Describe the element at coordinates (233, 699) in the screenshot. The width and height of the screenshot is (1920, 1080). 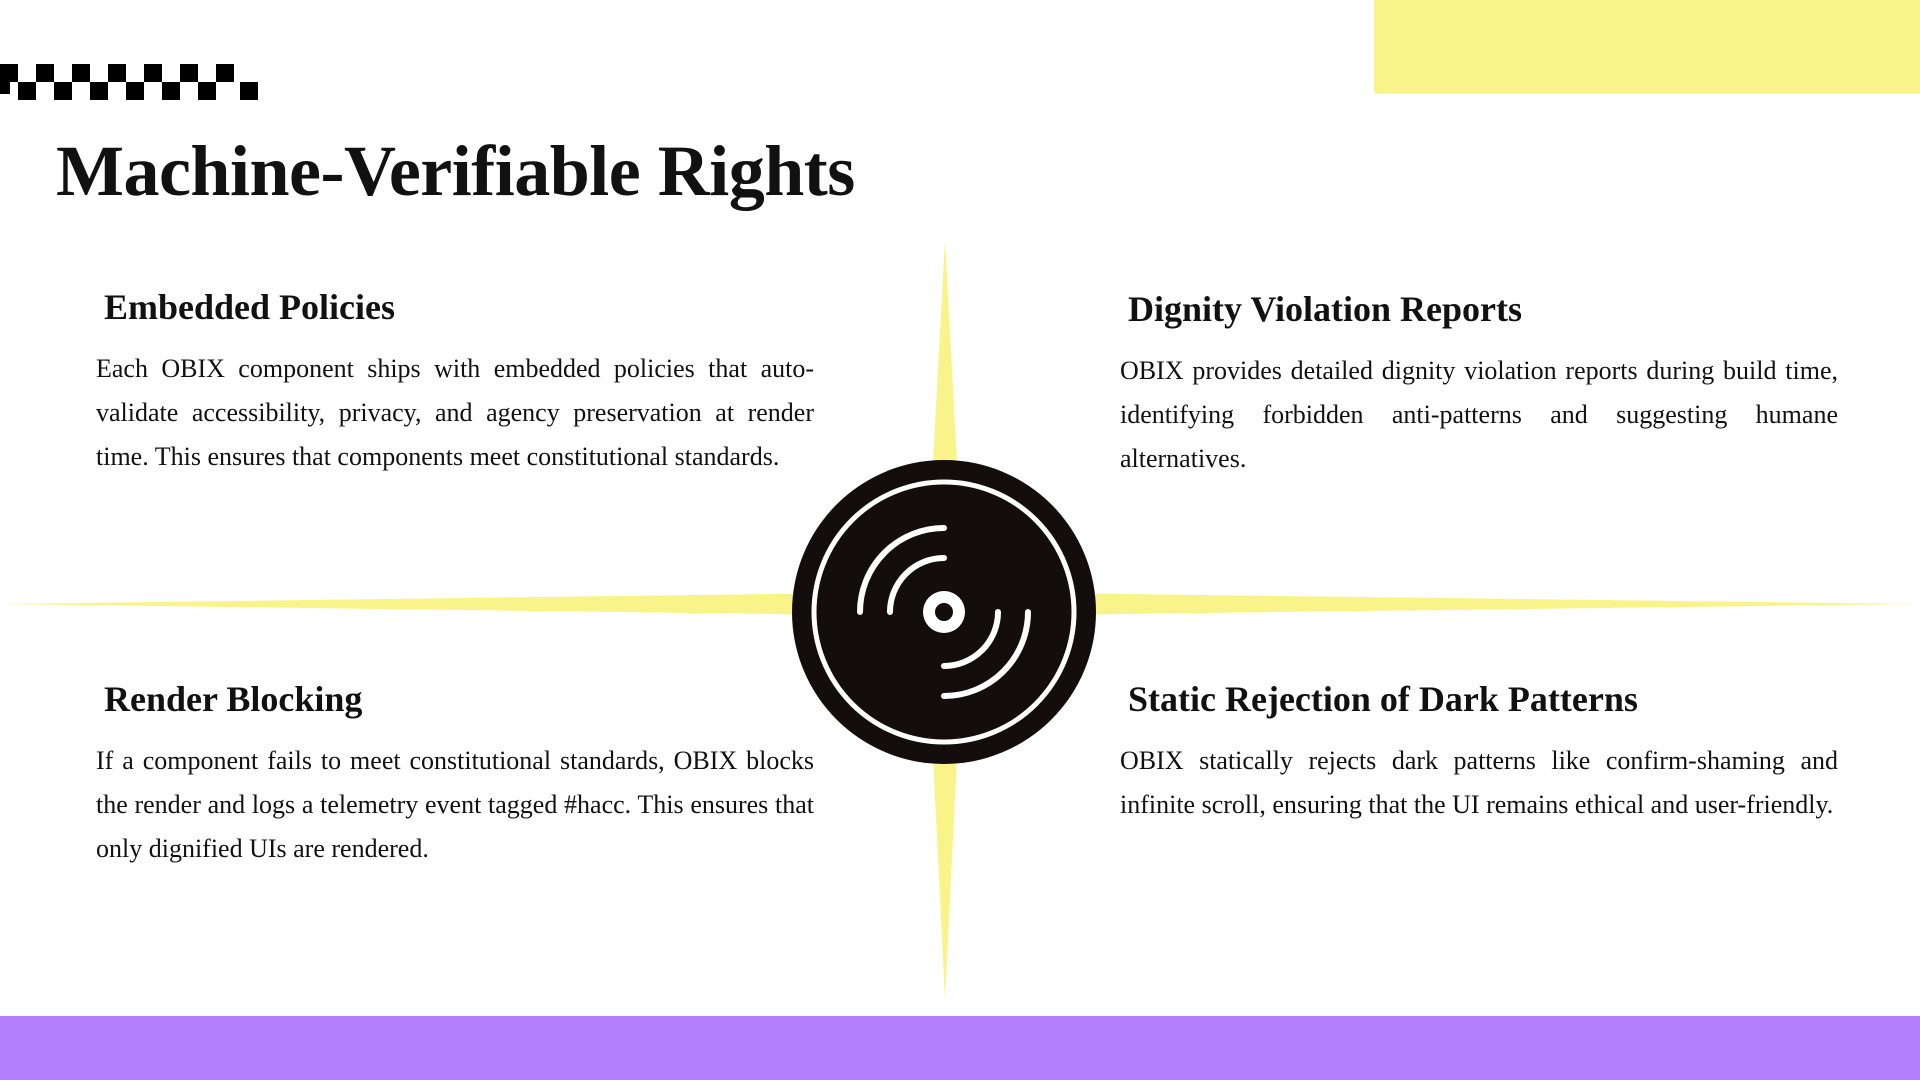
I see `section-heading: Render Blocking` at that location.